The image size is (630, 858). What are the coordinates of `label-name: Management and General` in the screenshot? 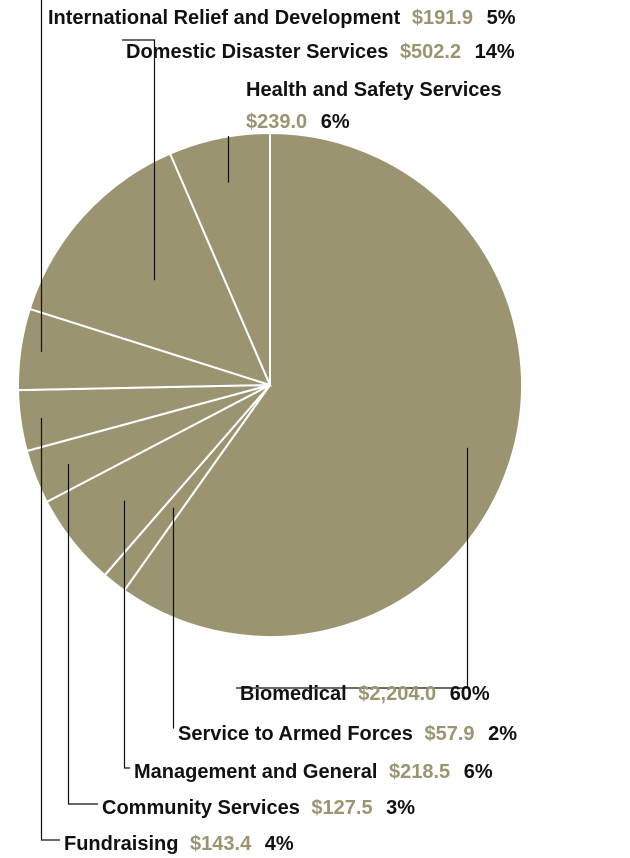 It's located at (255, 772).